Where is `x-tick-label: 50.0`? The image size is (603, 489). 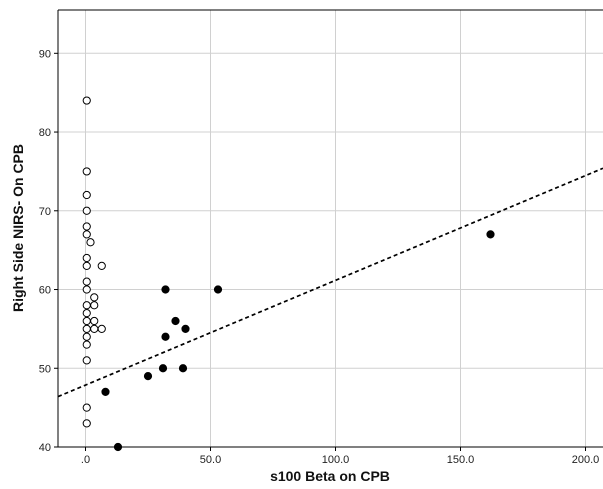
x-tick-label: 50.0 is located at coordinates (210, 460).